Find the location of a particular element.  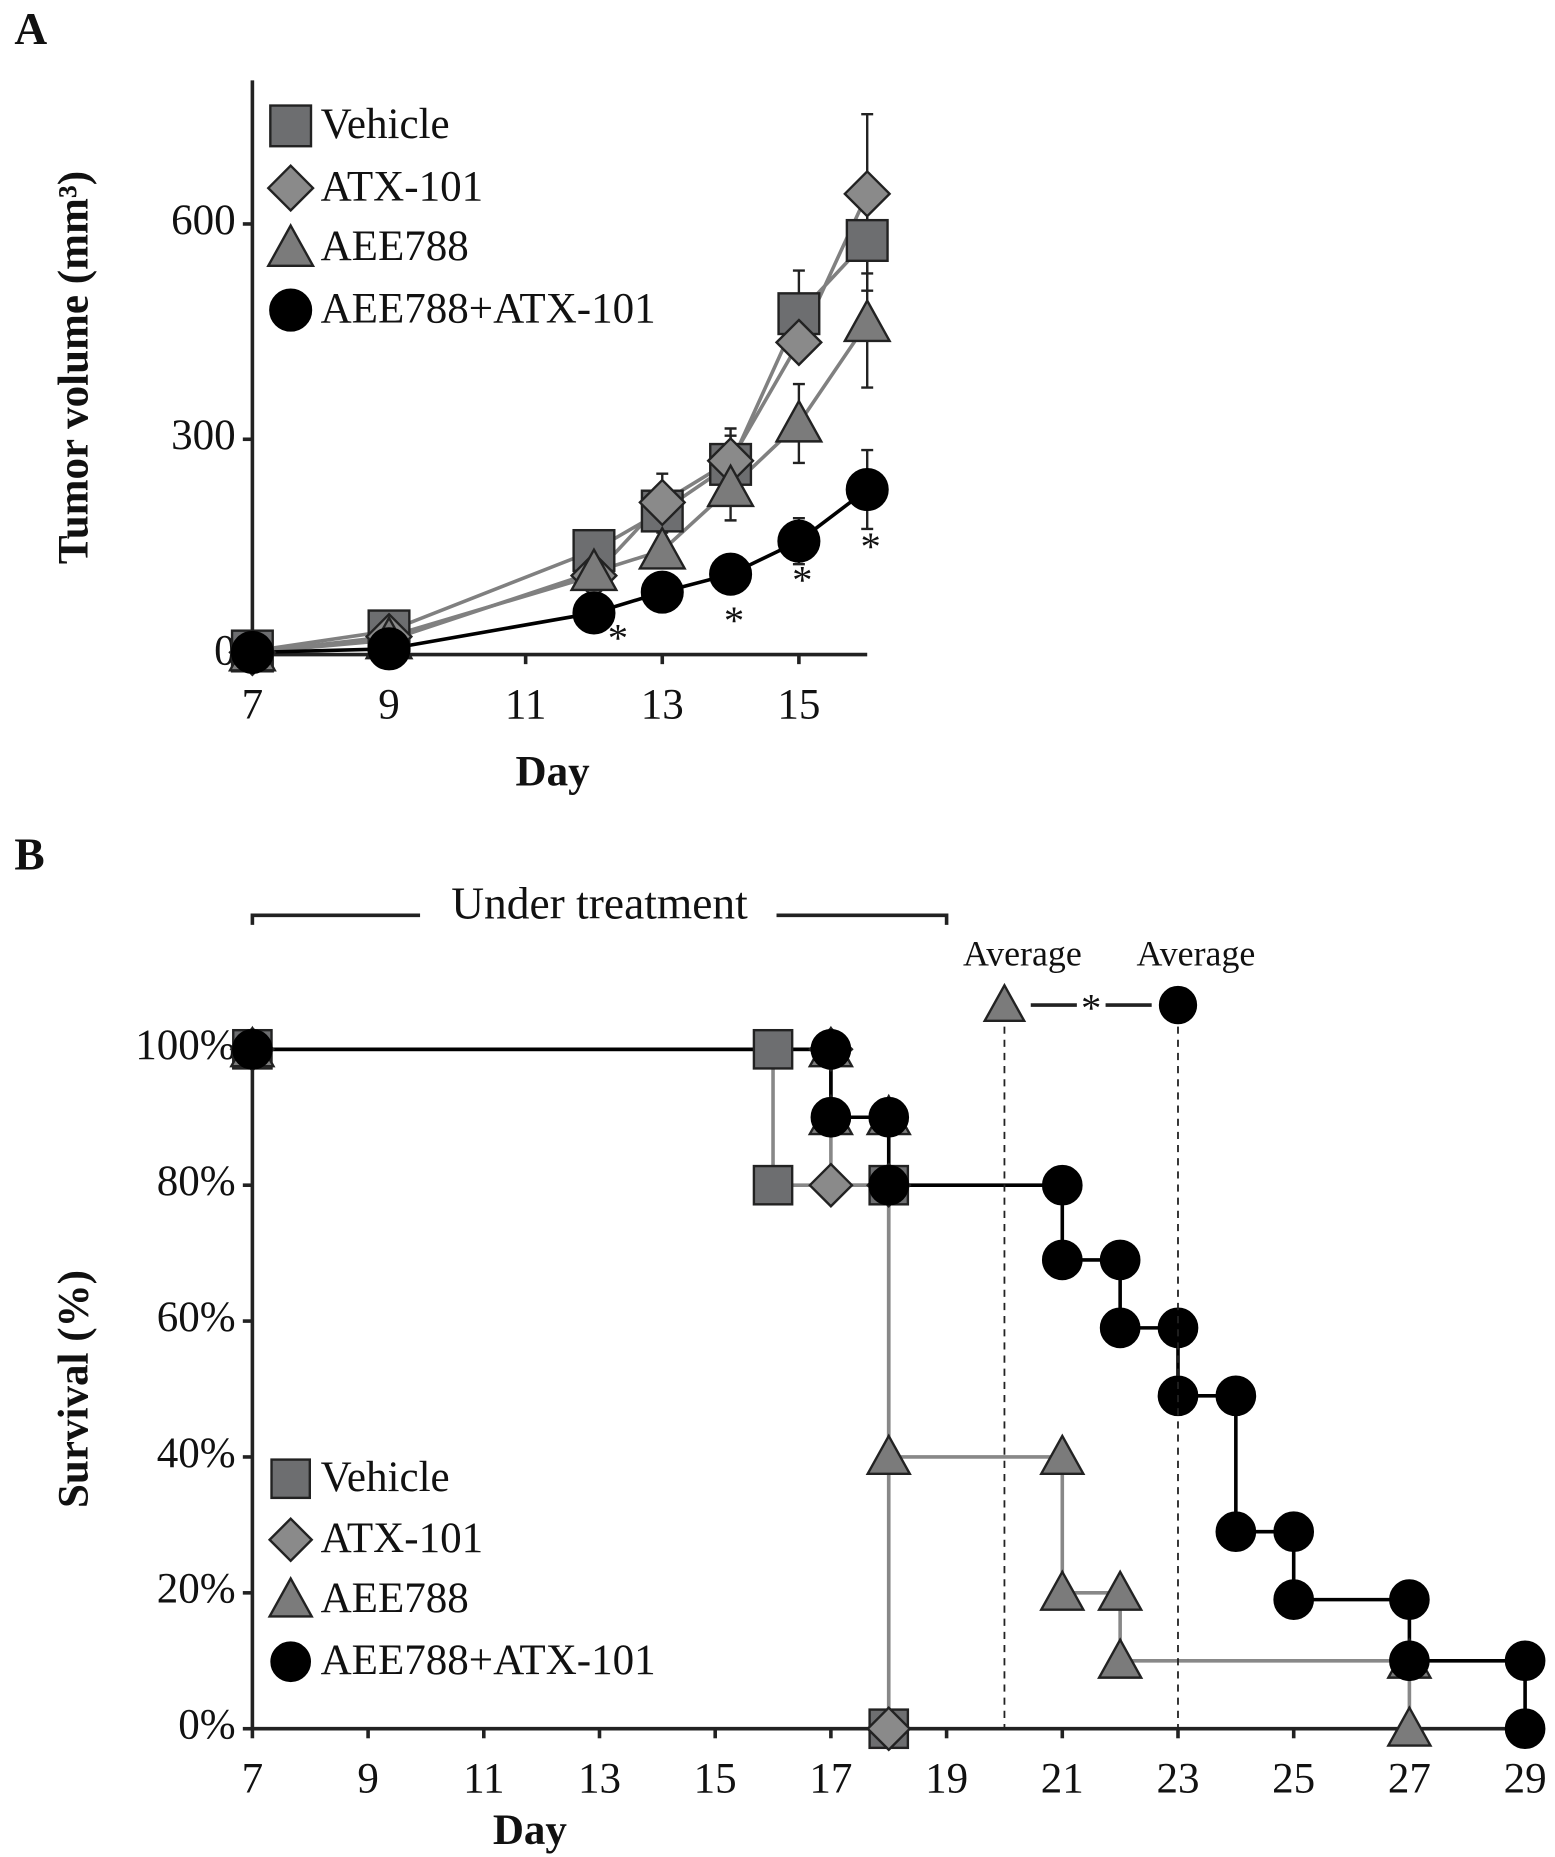

treatment-label: Under treatment is located at coordinates (599, 903).